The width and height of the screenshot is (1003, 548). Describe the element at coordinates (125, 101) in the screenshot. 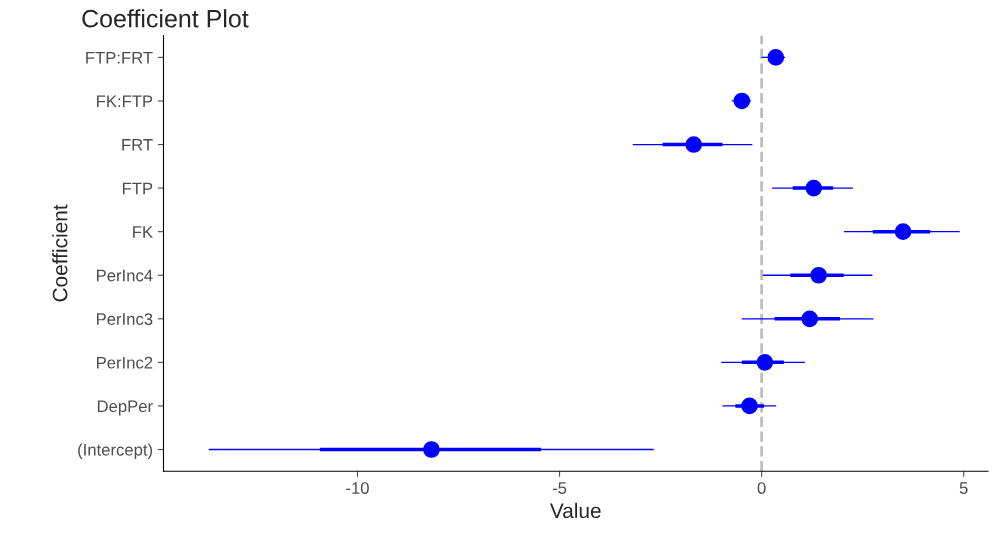

I see `y-tick-label: FK:FTP` at that location.